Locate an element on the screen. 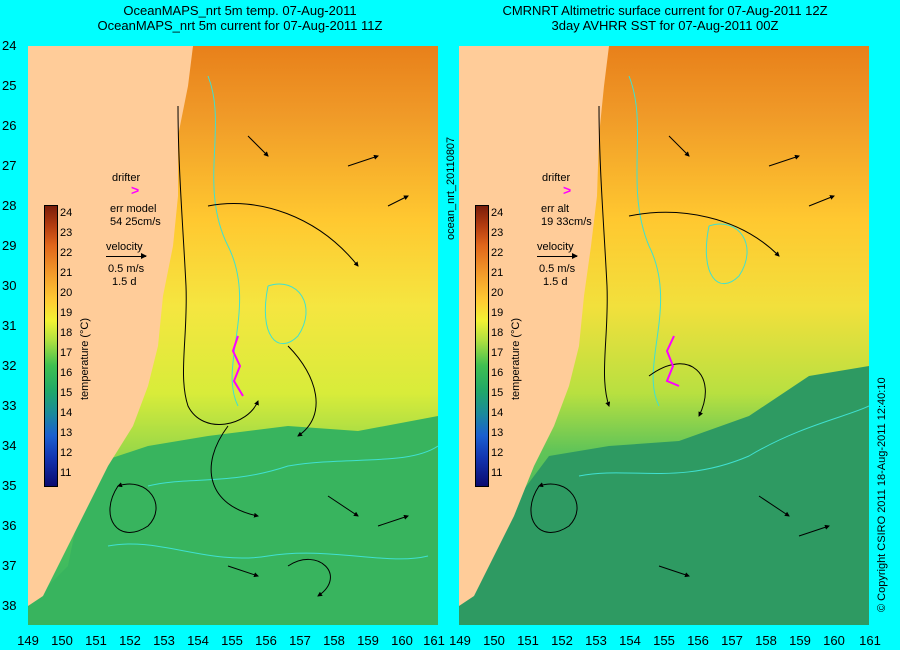 This screenshot has height=650, width=900. x-tick-left: 154 is located at coordinates (198, 640).